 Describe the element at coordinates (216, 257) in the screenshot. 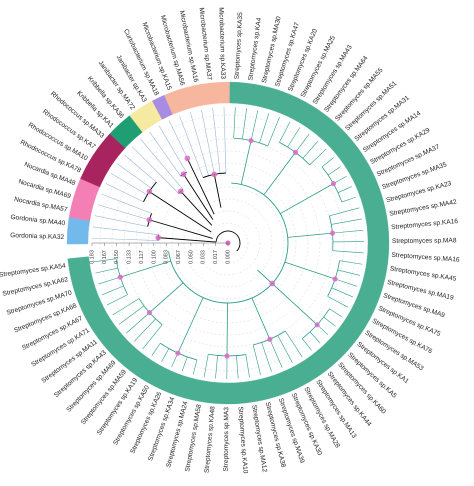

I see `scale-label: 0.017` at that location.